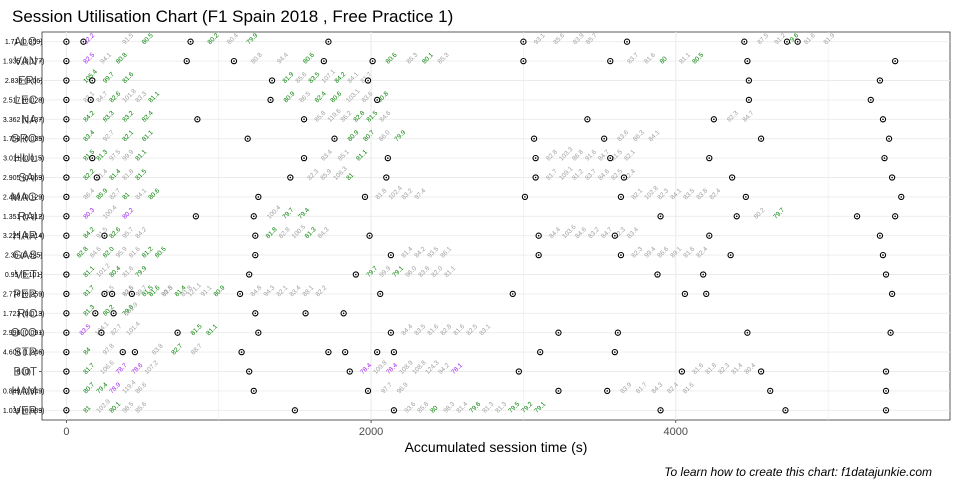 The height and width of the screenshot is (480, 960). I want to click on y-tick-label: GAS, so click(25, 256).